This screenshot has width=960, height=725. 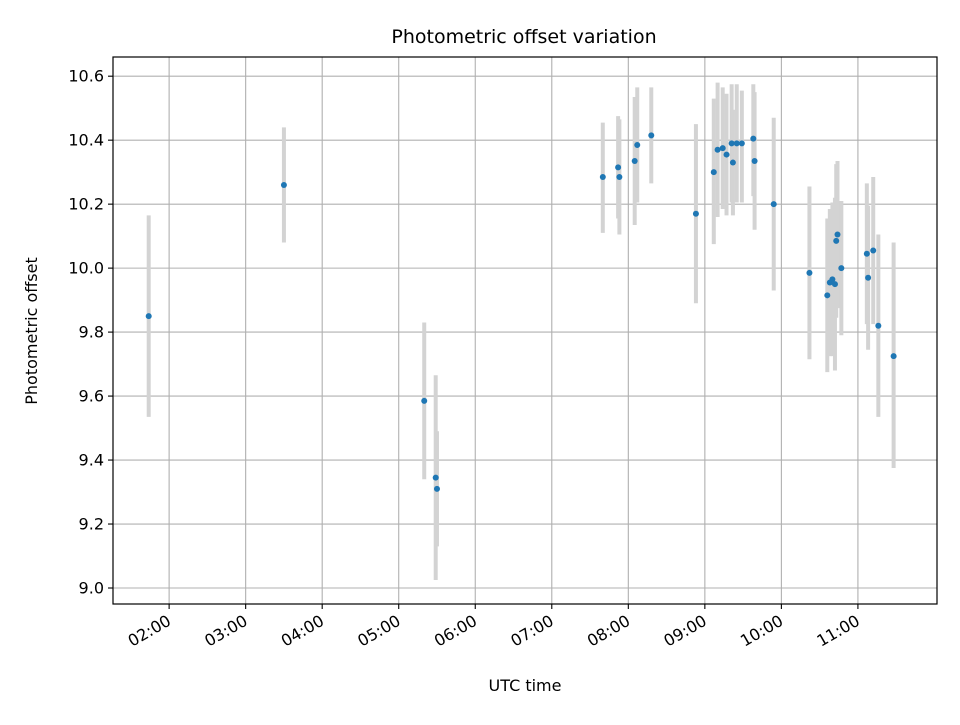 What do you see at coordinates (86, 268) in the screenshot?
I see `y-tick-label: 10.0` at bounding box center [86, 268].